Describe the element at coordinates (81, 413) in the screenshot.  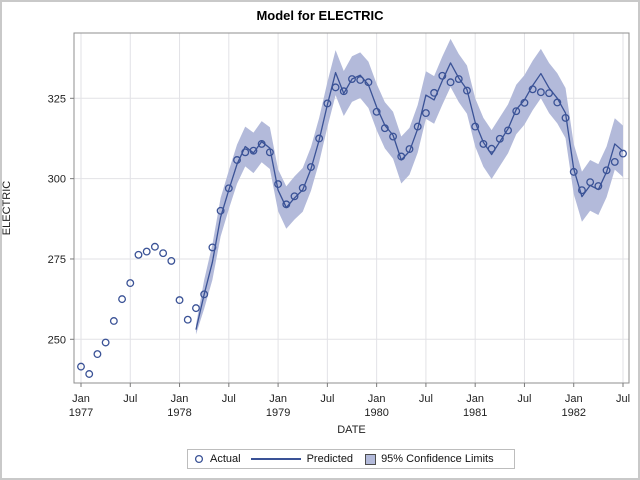
I see `x-tick-year-label: 1977` at that location.